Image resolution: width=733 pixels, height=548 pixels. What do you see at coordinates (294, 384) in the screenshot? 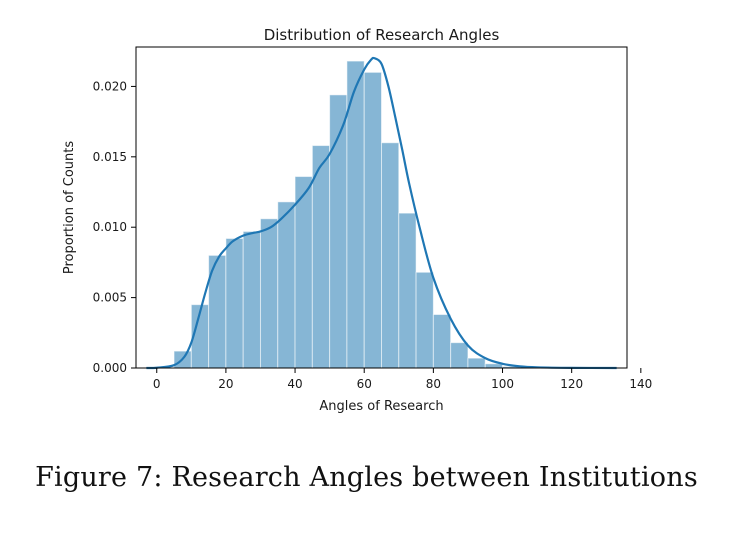
I see `x-tick-label: 40` at bounding box center [294, 384].